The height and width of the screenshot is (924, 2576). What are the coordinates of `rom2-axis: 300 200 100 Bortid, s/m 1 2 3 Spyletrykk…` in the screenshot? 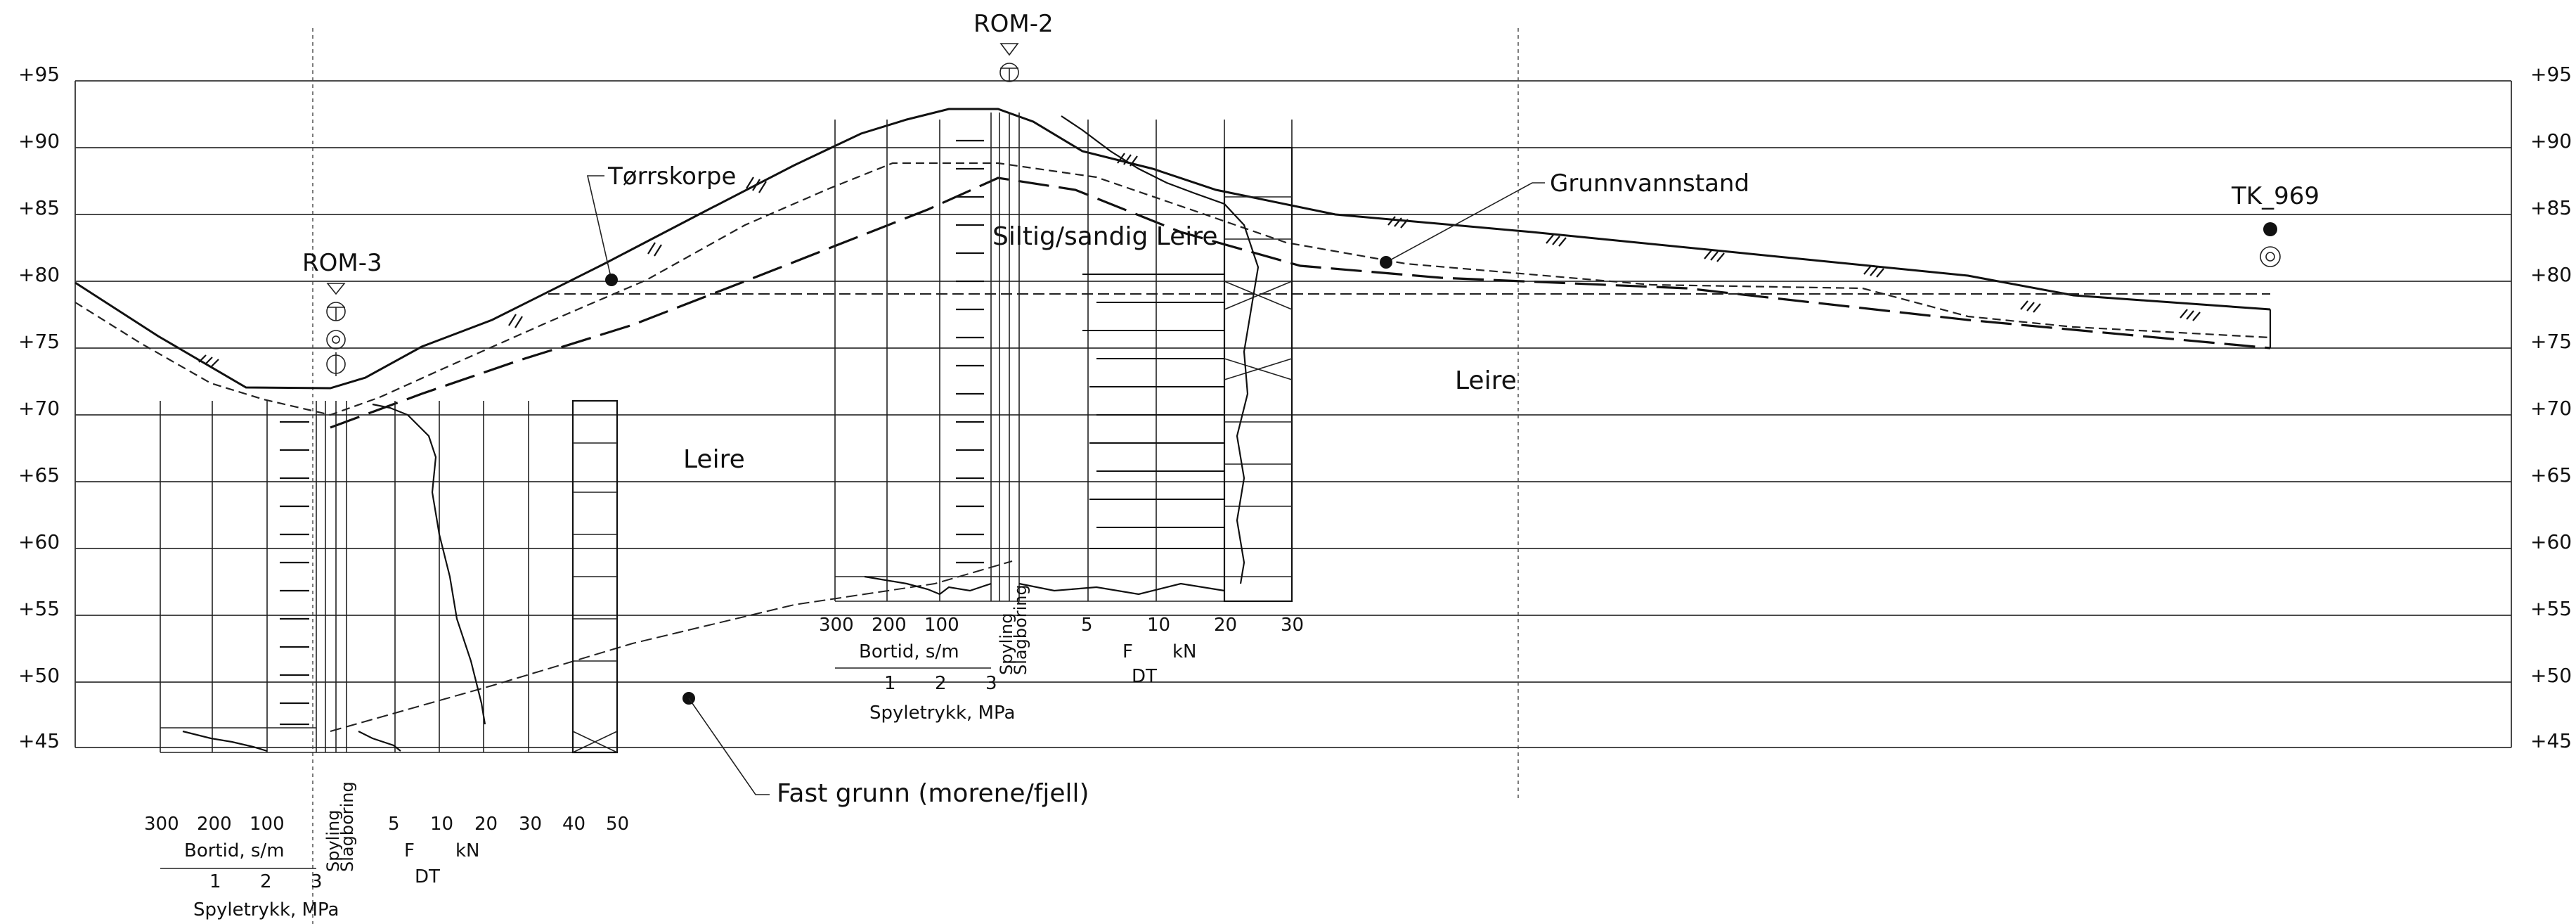 It's located at (1062, 654).